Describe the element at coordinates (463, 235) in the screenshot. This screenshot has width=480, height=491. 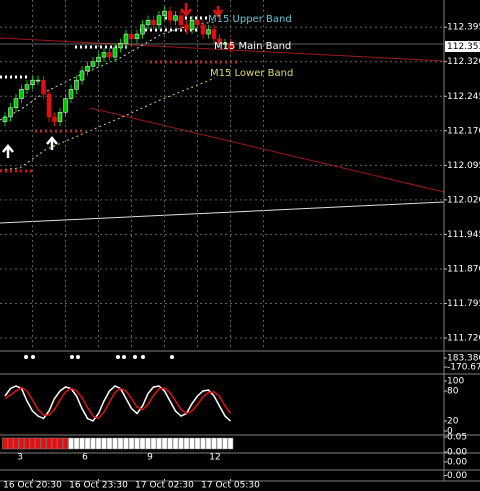
I see `y-tick-label: 111.945` at that location.